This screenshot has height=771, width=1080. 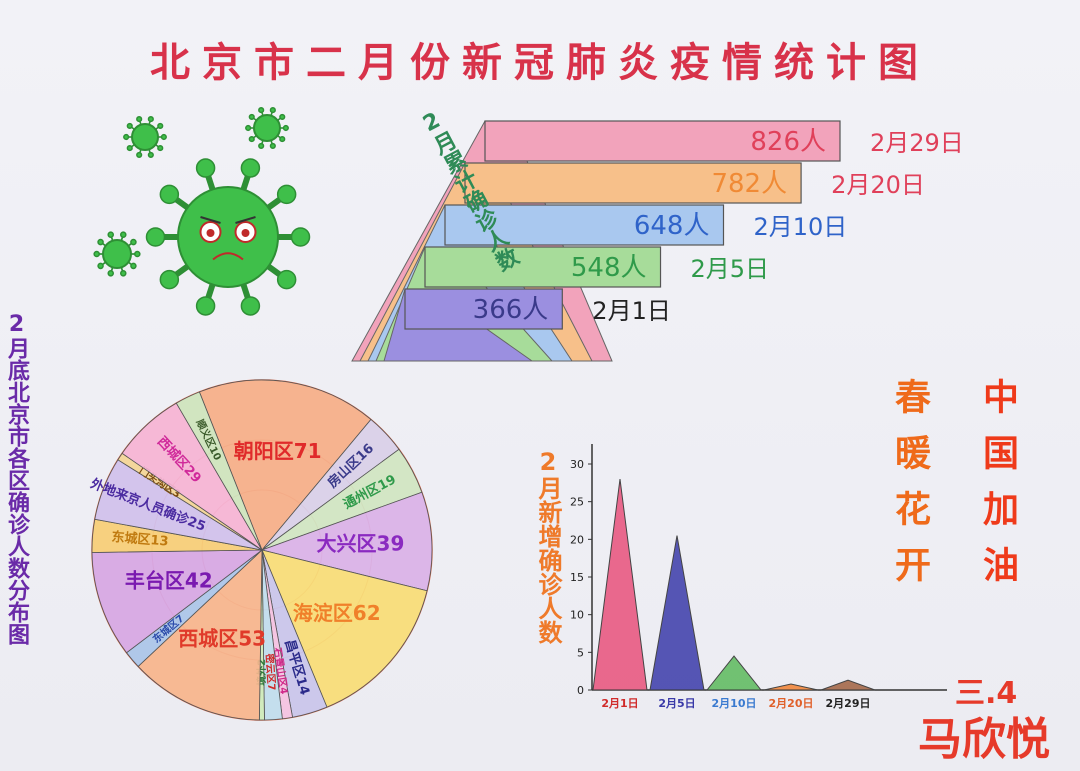 I want to click on bar-y-tick-label: 15, so click(x=577, y=577).